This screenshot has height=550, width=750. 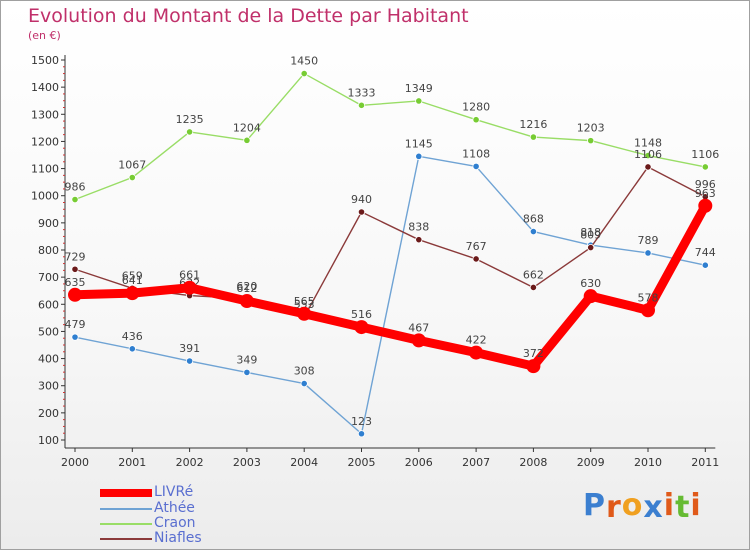 What do you see at coordinates (304, 462) in the screenshot?
I see `x-tick-label: 2004` at bounding box center [304, 462].